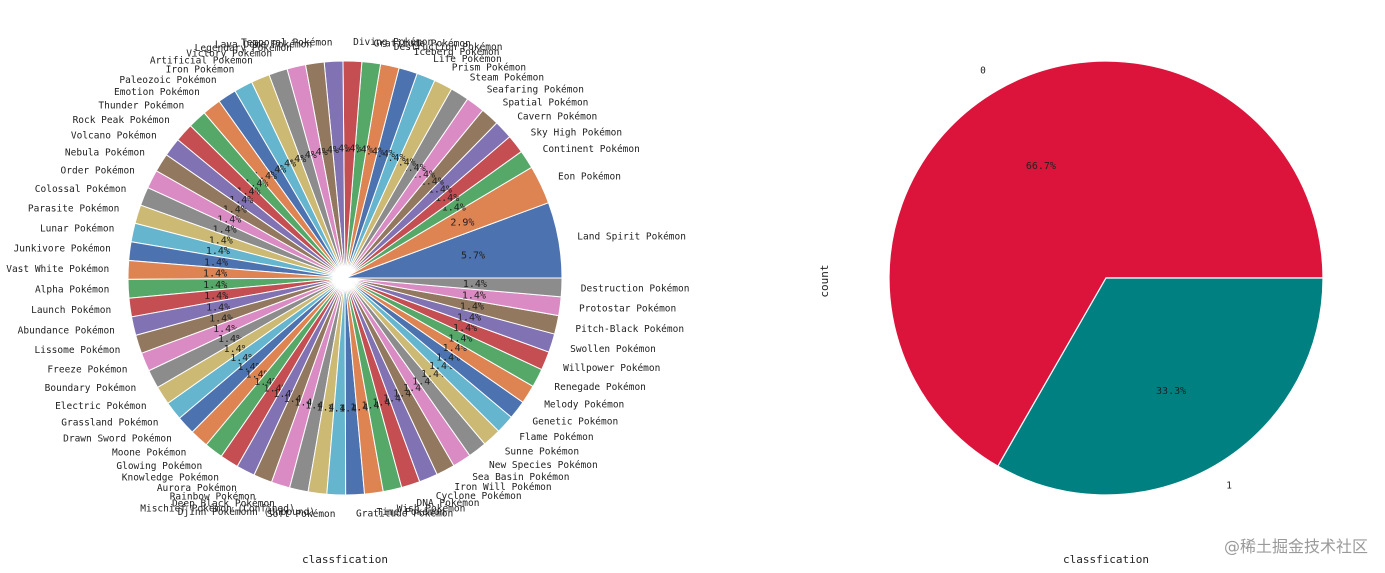 The image size is (1385, 573). What do you see at coordinates (520, 477) in the screenshot?
I see `slice-label-sea-basin-pok-mon: Sea Basin Pokémon` at bounding box center [520, 477].